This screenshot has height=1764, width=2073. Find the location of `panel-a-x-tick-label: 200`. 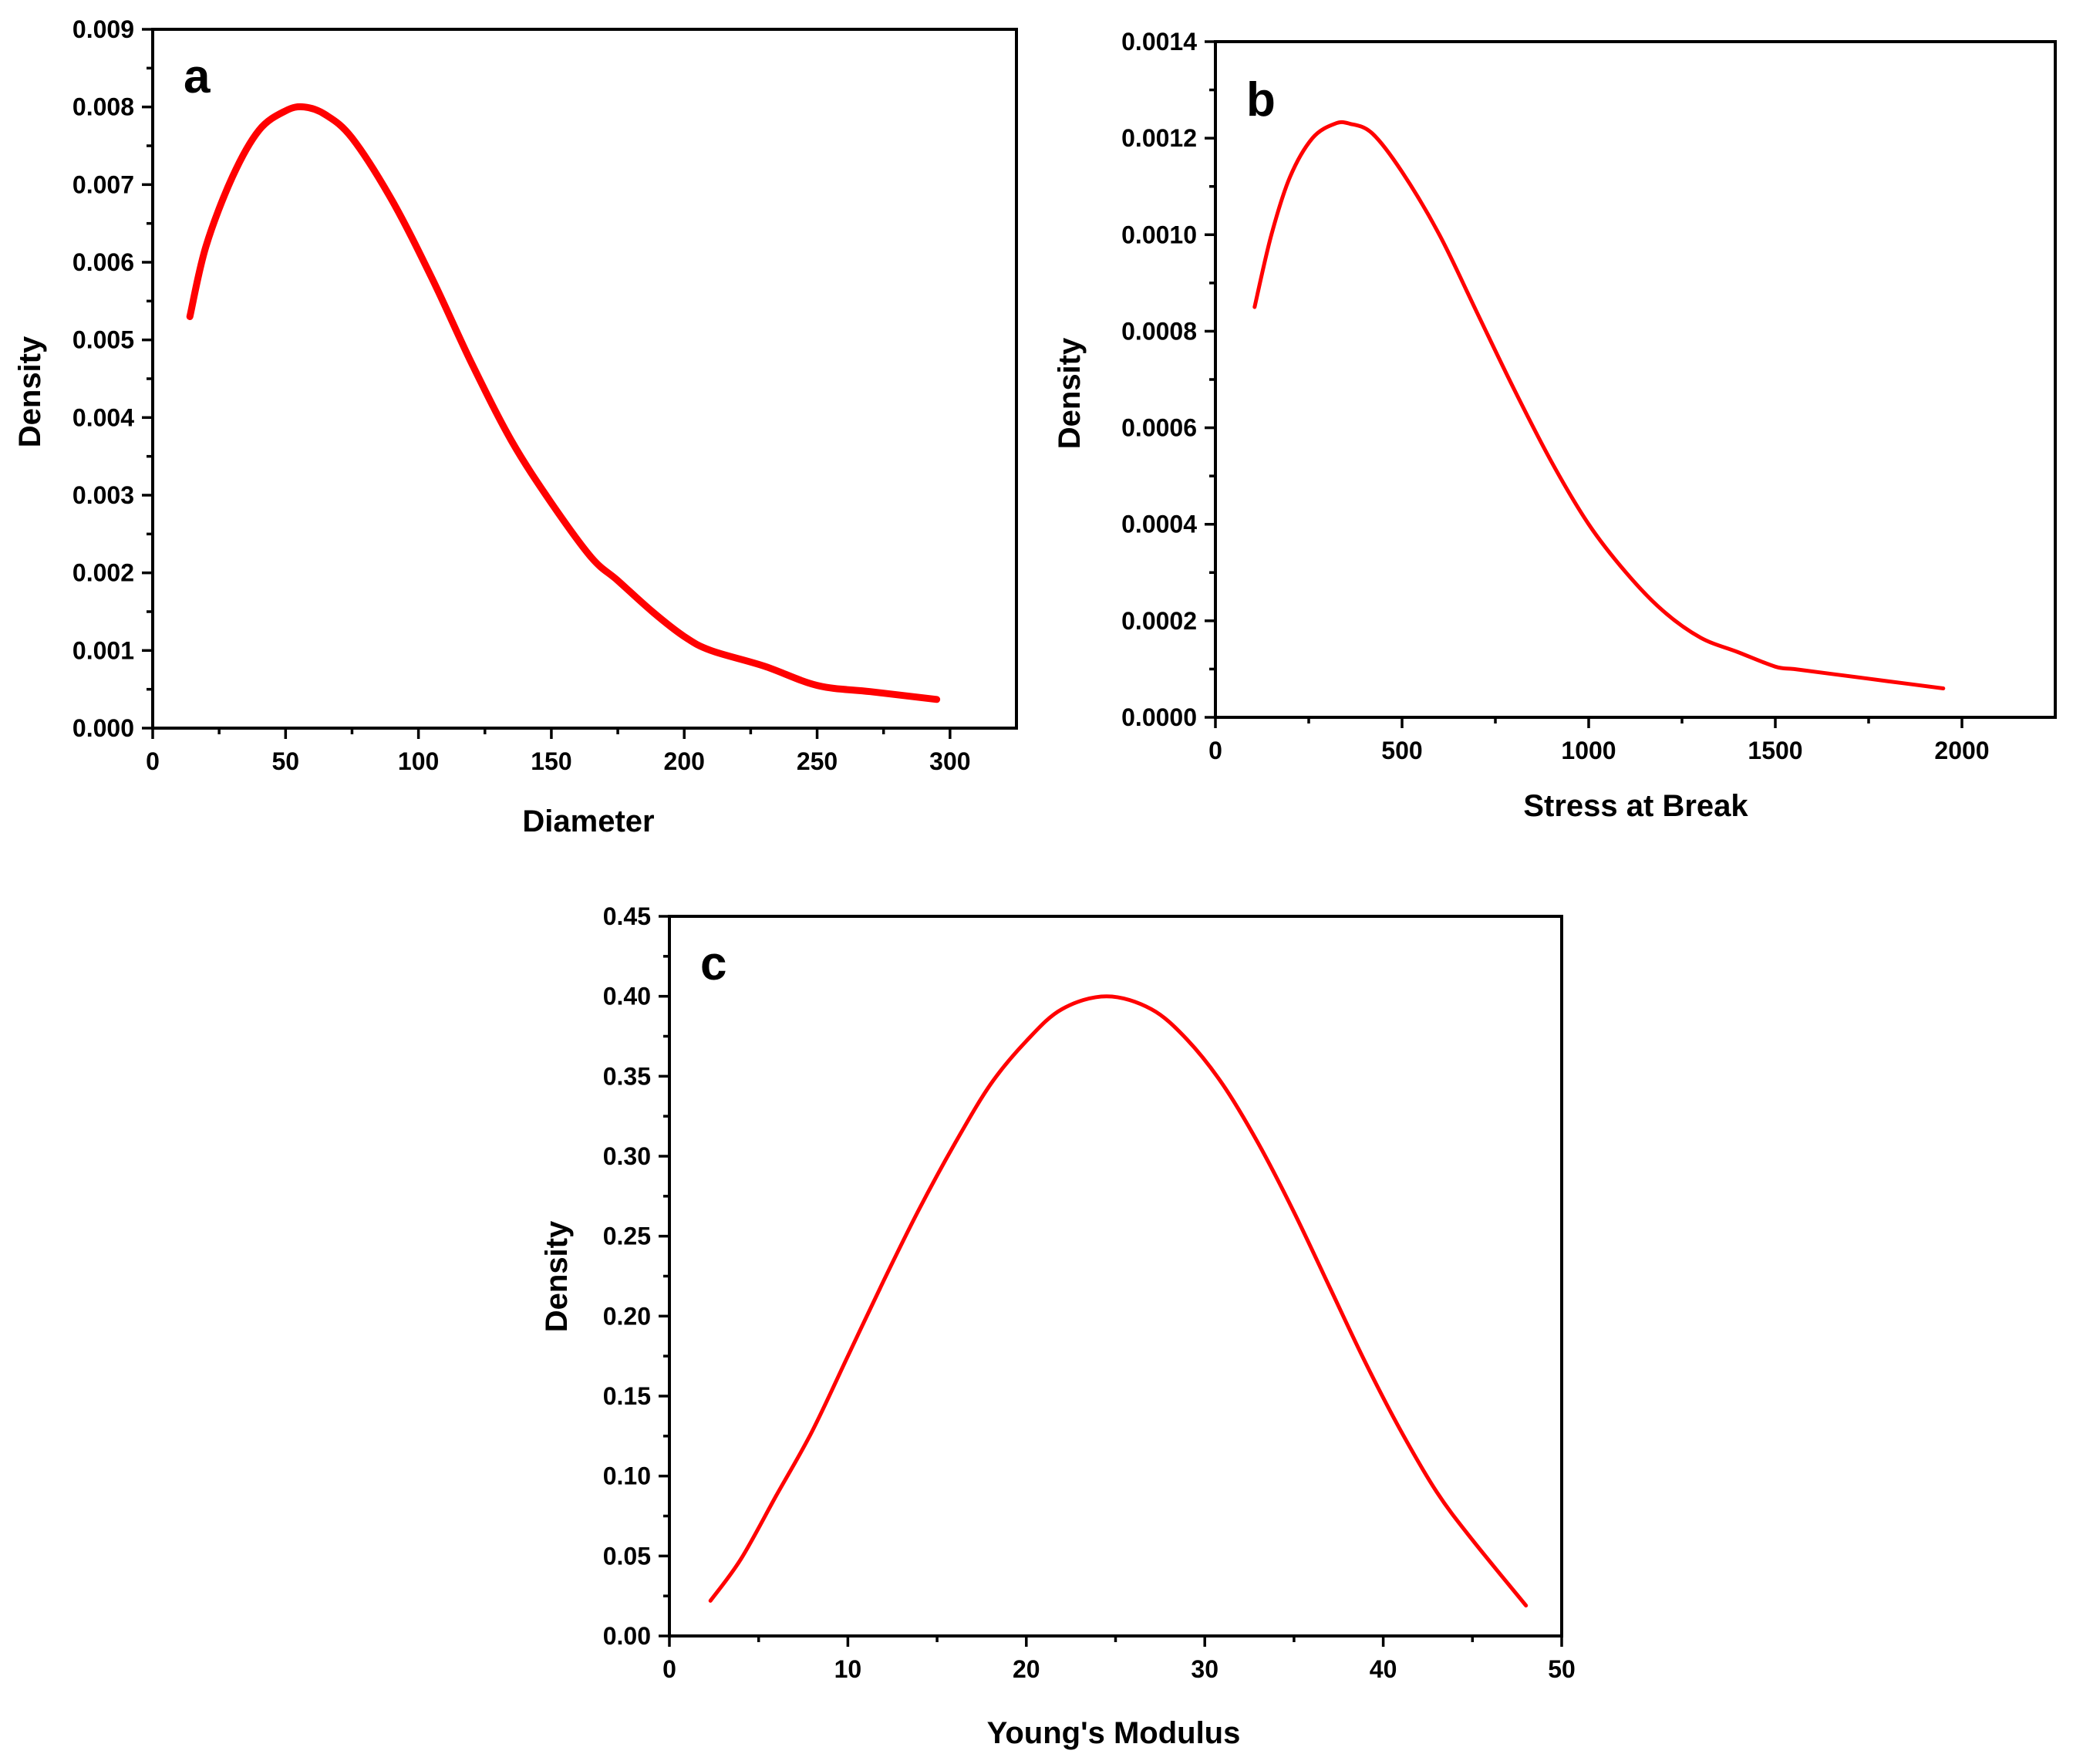

panel-a-x-tick-label: 200 is located at coordinates (684, 761).